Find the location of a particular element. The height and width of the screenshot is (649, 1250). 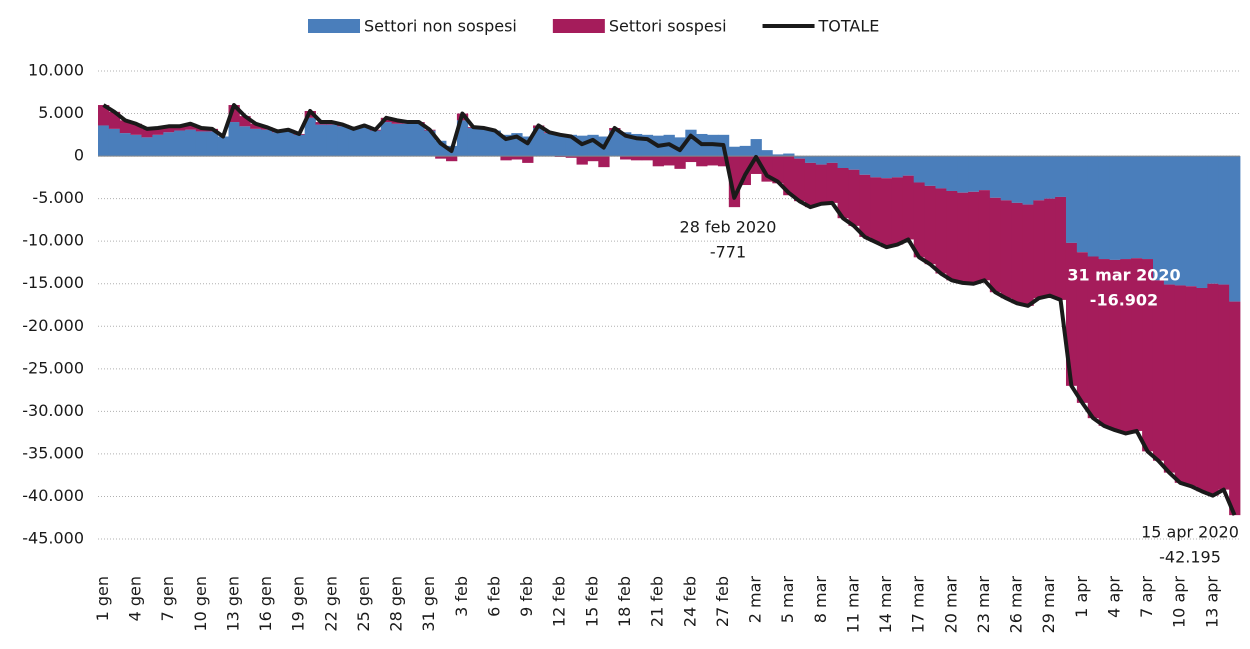

x-tick-label: 18 feb is located at coordinates (624, 601).